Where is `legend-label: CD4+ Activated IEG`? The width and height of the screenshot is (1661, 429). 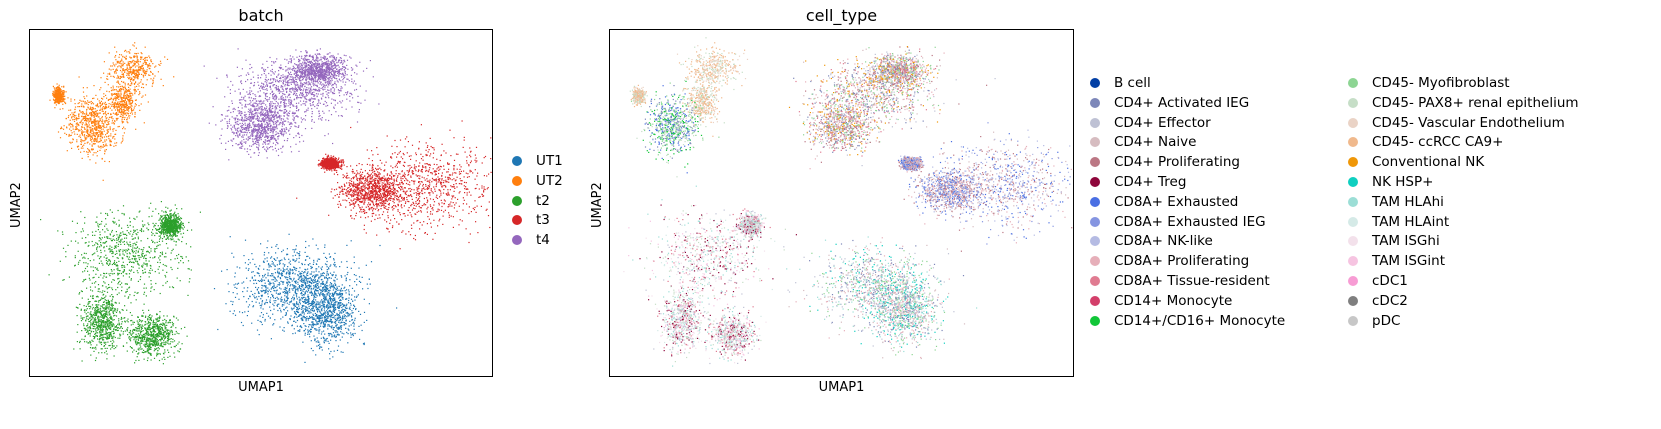
legend-label: CD4+ Activated IEG is located at coordinates (1181, 103).